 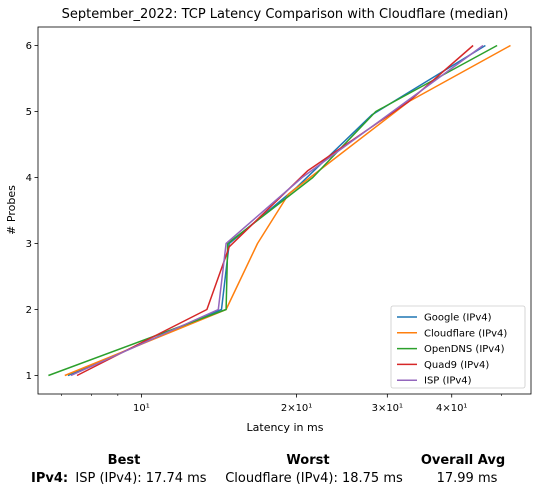 What do you see at coordinates (141, 408) in the screenshot?
I see `x-tick-label: 10¹` at bounding box center [141, 408].